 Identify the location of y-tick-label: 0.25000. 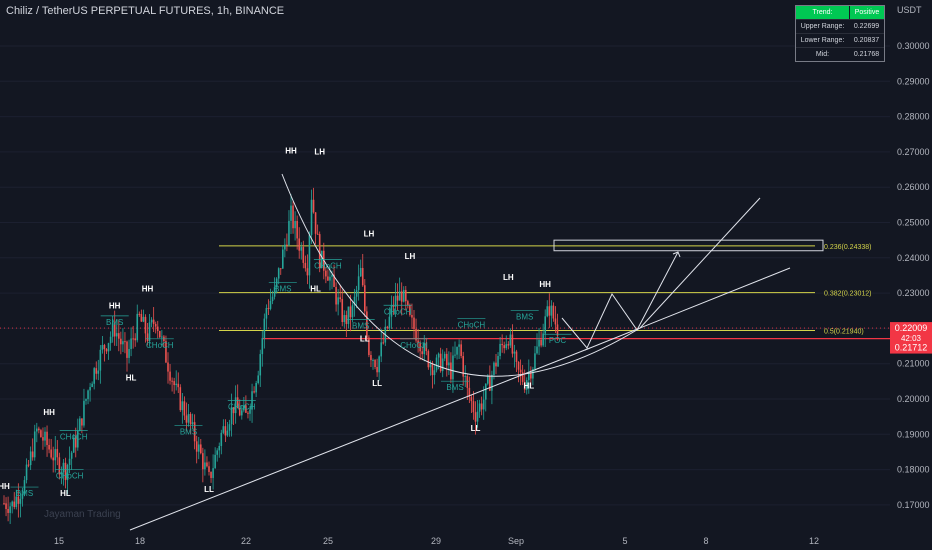
(913, 223).